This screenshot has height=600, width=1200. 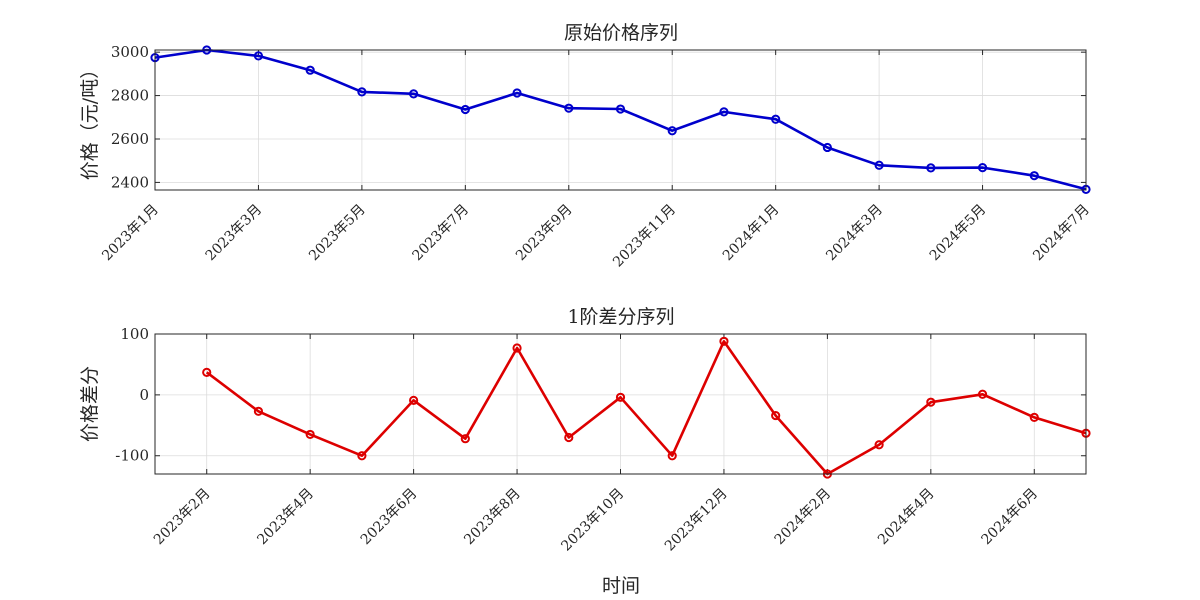 What do you see at coordinates (130, 139) in the screenshot?
I see `y-tick-label: 2600` at bounding box center [130, 139].